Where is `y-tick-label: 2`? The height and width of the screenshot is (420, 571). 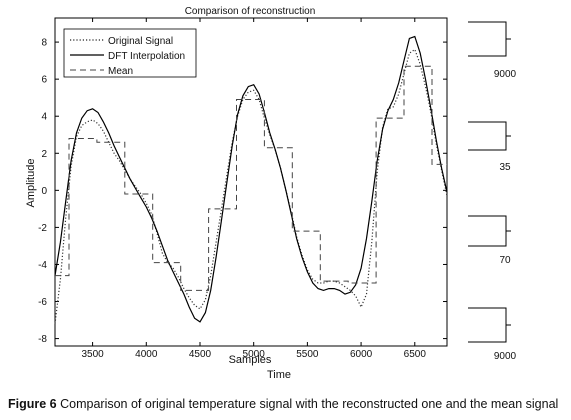 y-tick-label: 2 is located at coordinates (44, 154).